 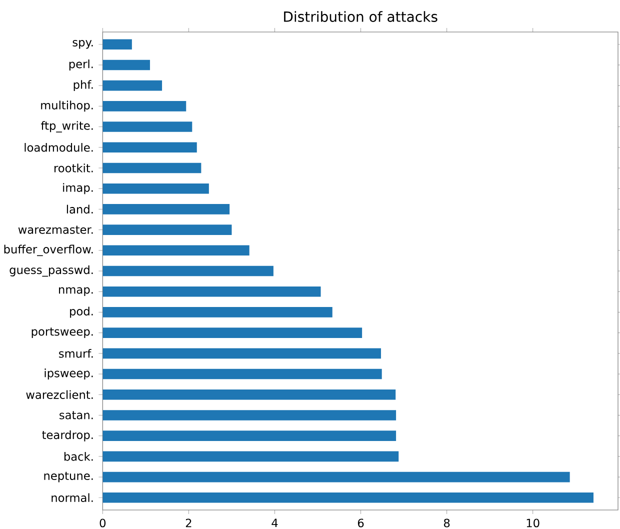 I want to click on y-tick-label: neptune., so click(x=68, y=477).